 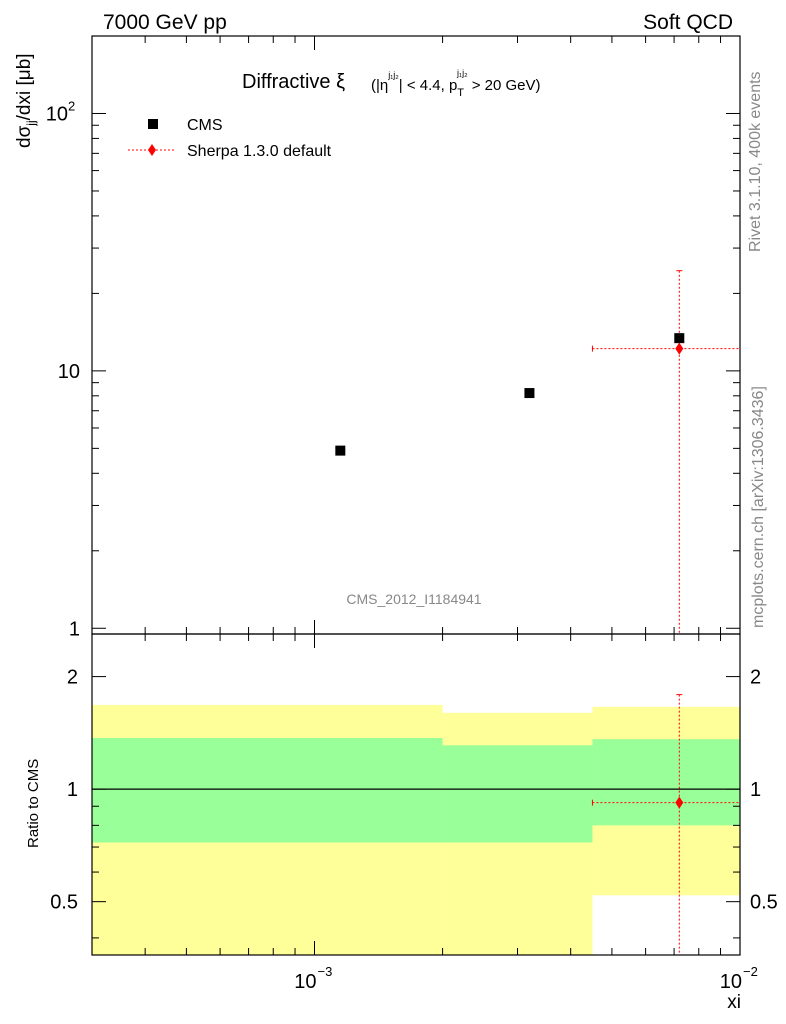 What do you see at coordinates (734, 1002) in the screenshot?
I see `x-axis-label: xi` at bounding box center [734, 1002].